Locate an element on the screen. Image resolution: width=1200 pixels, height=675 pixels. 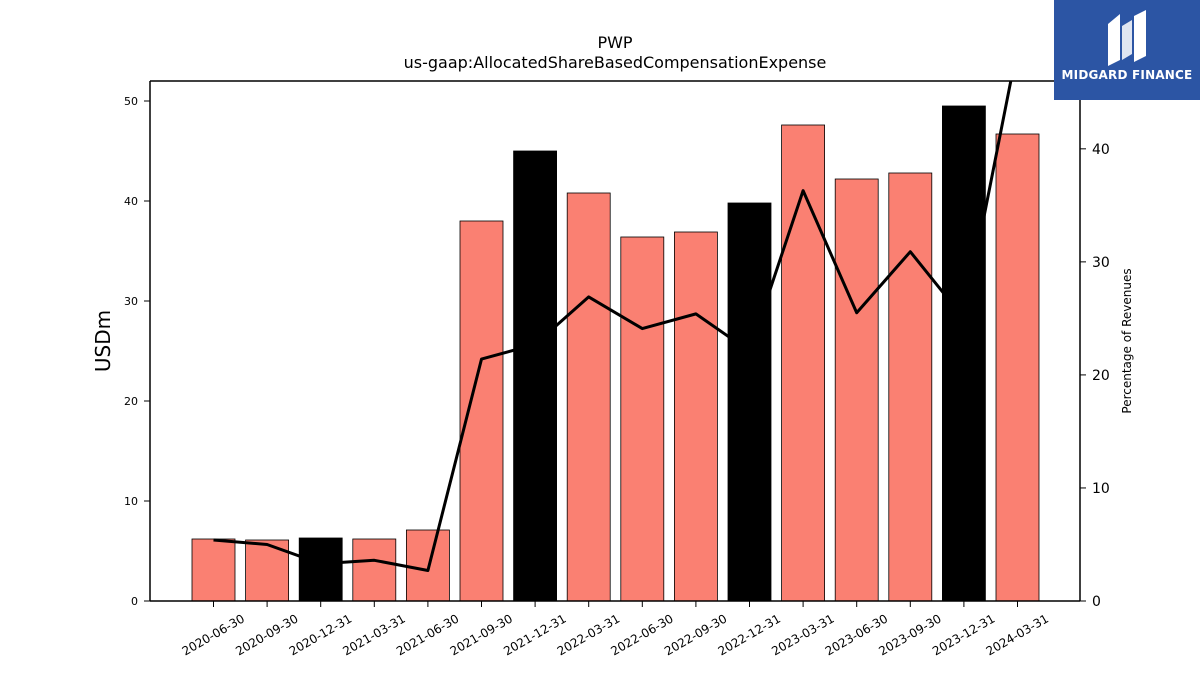
chart-title: PWP is located at coordinates (614, 42).